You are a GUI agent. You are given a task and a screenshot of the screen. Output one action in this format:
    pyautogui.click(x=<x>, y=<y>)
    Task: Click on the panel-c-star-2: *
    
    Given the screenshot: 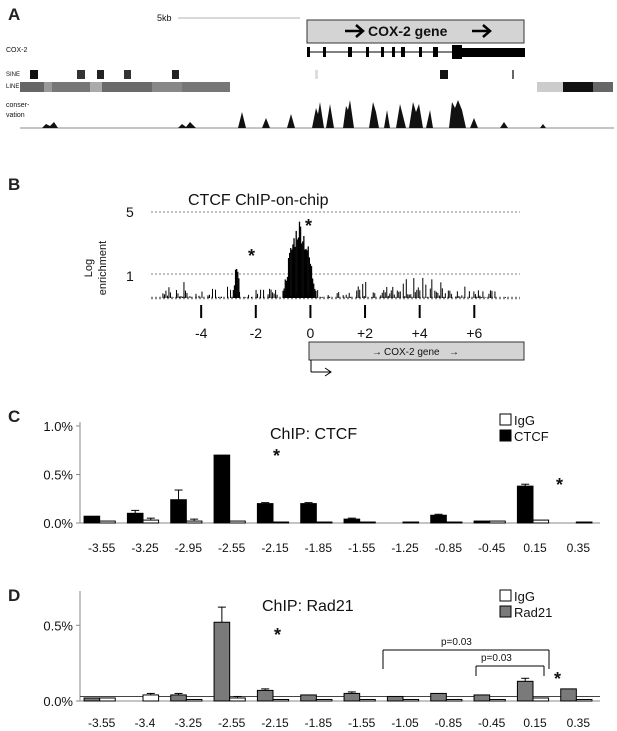 What is the action you would take?
    pyautogui.click(x=559, y=485)
    